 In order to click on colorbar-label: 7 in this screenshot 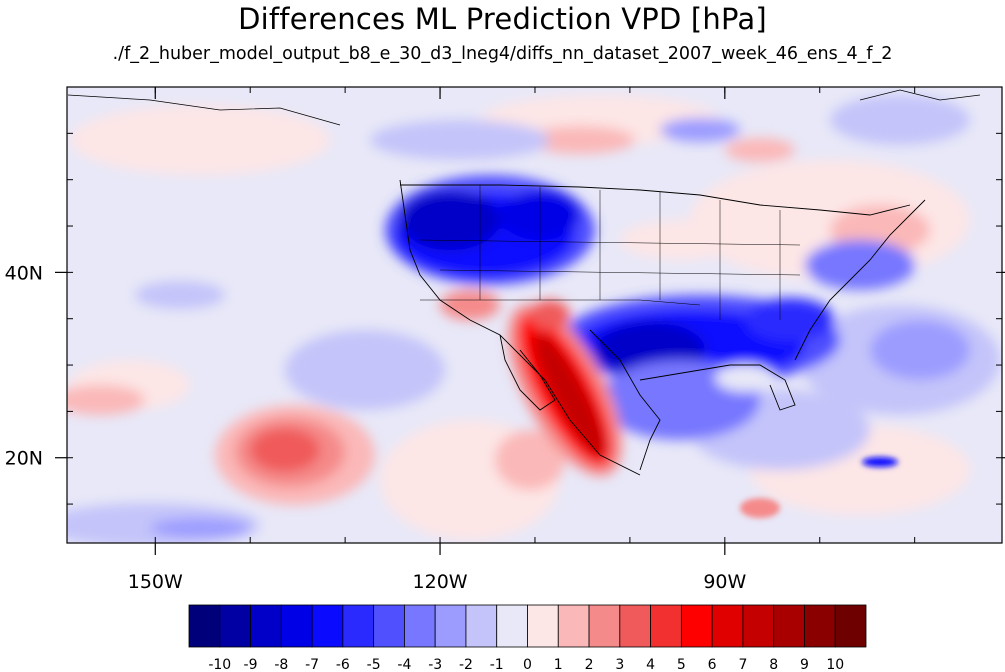, I will do `click(742, 664)`.